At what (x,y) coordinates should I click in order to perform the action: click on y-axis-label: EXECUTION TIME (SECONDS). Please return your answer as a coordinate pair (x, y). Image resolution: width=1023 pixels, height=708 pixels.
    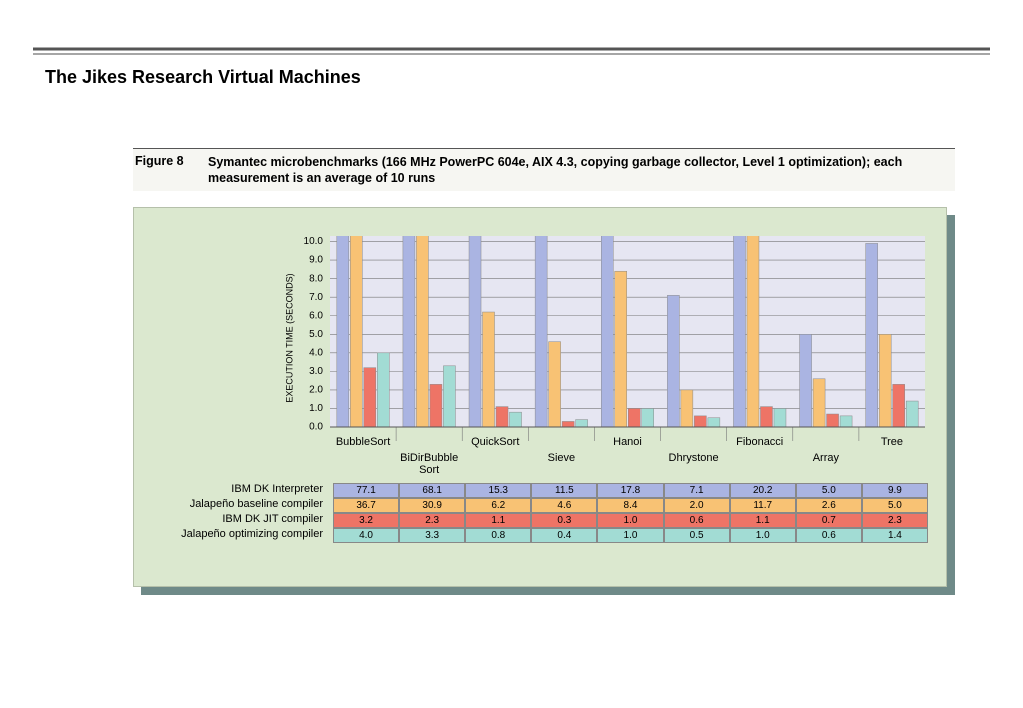
    Looking at the image, I should click on (289, 337).